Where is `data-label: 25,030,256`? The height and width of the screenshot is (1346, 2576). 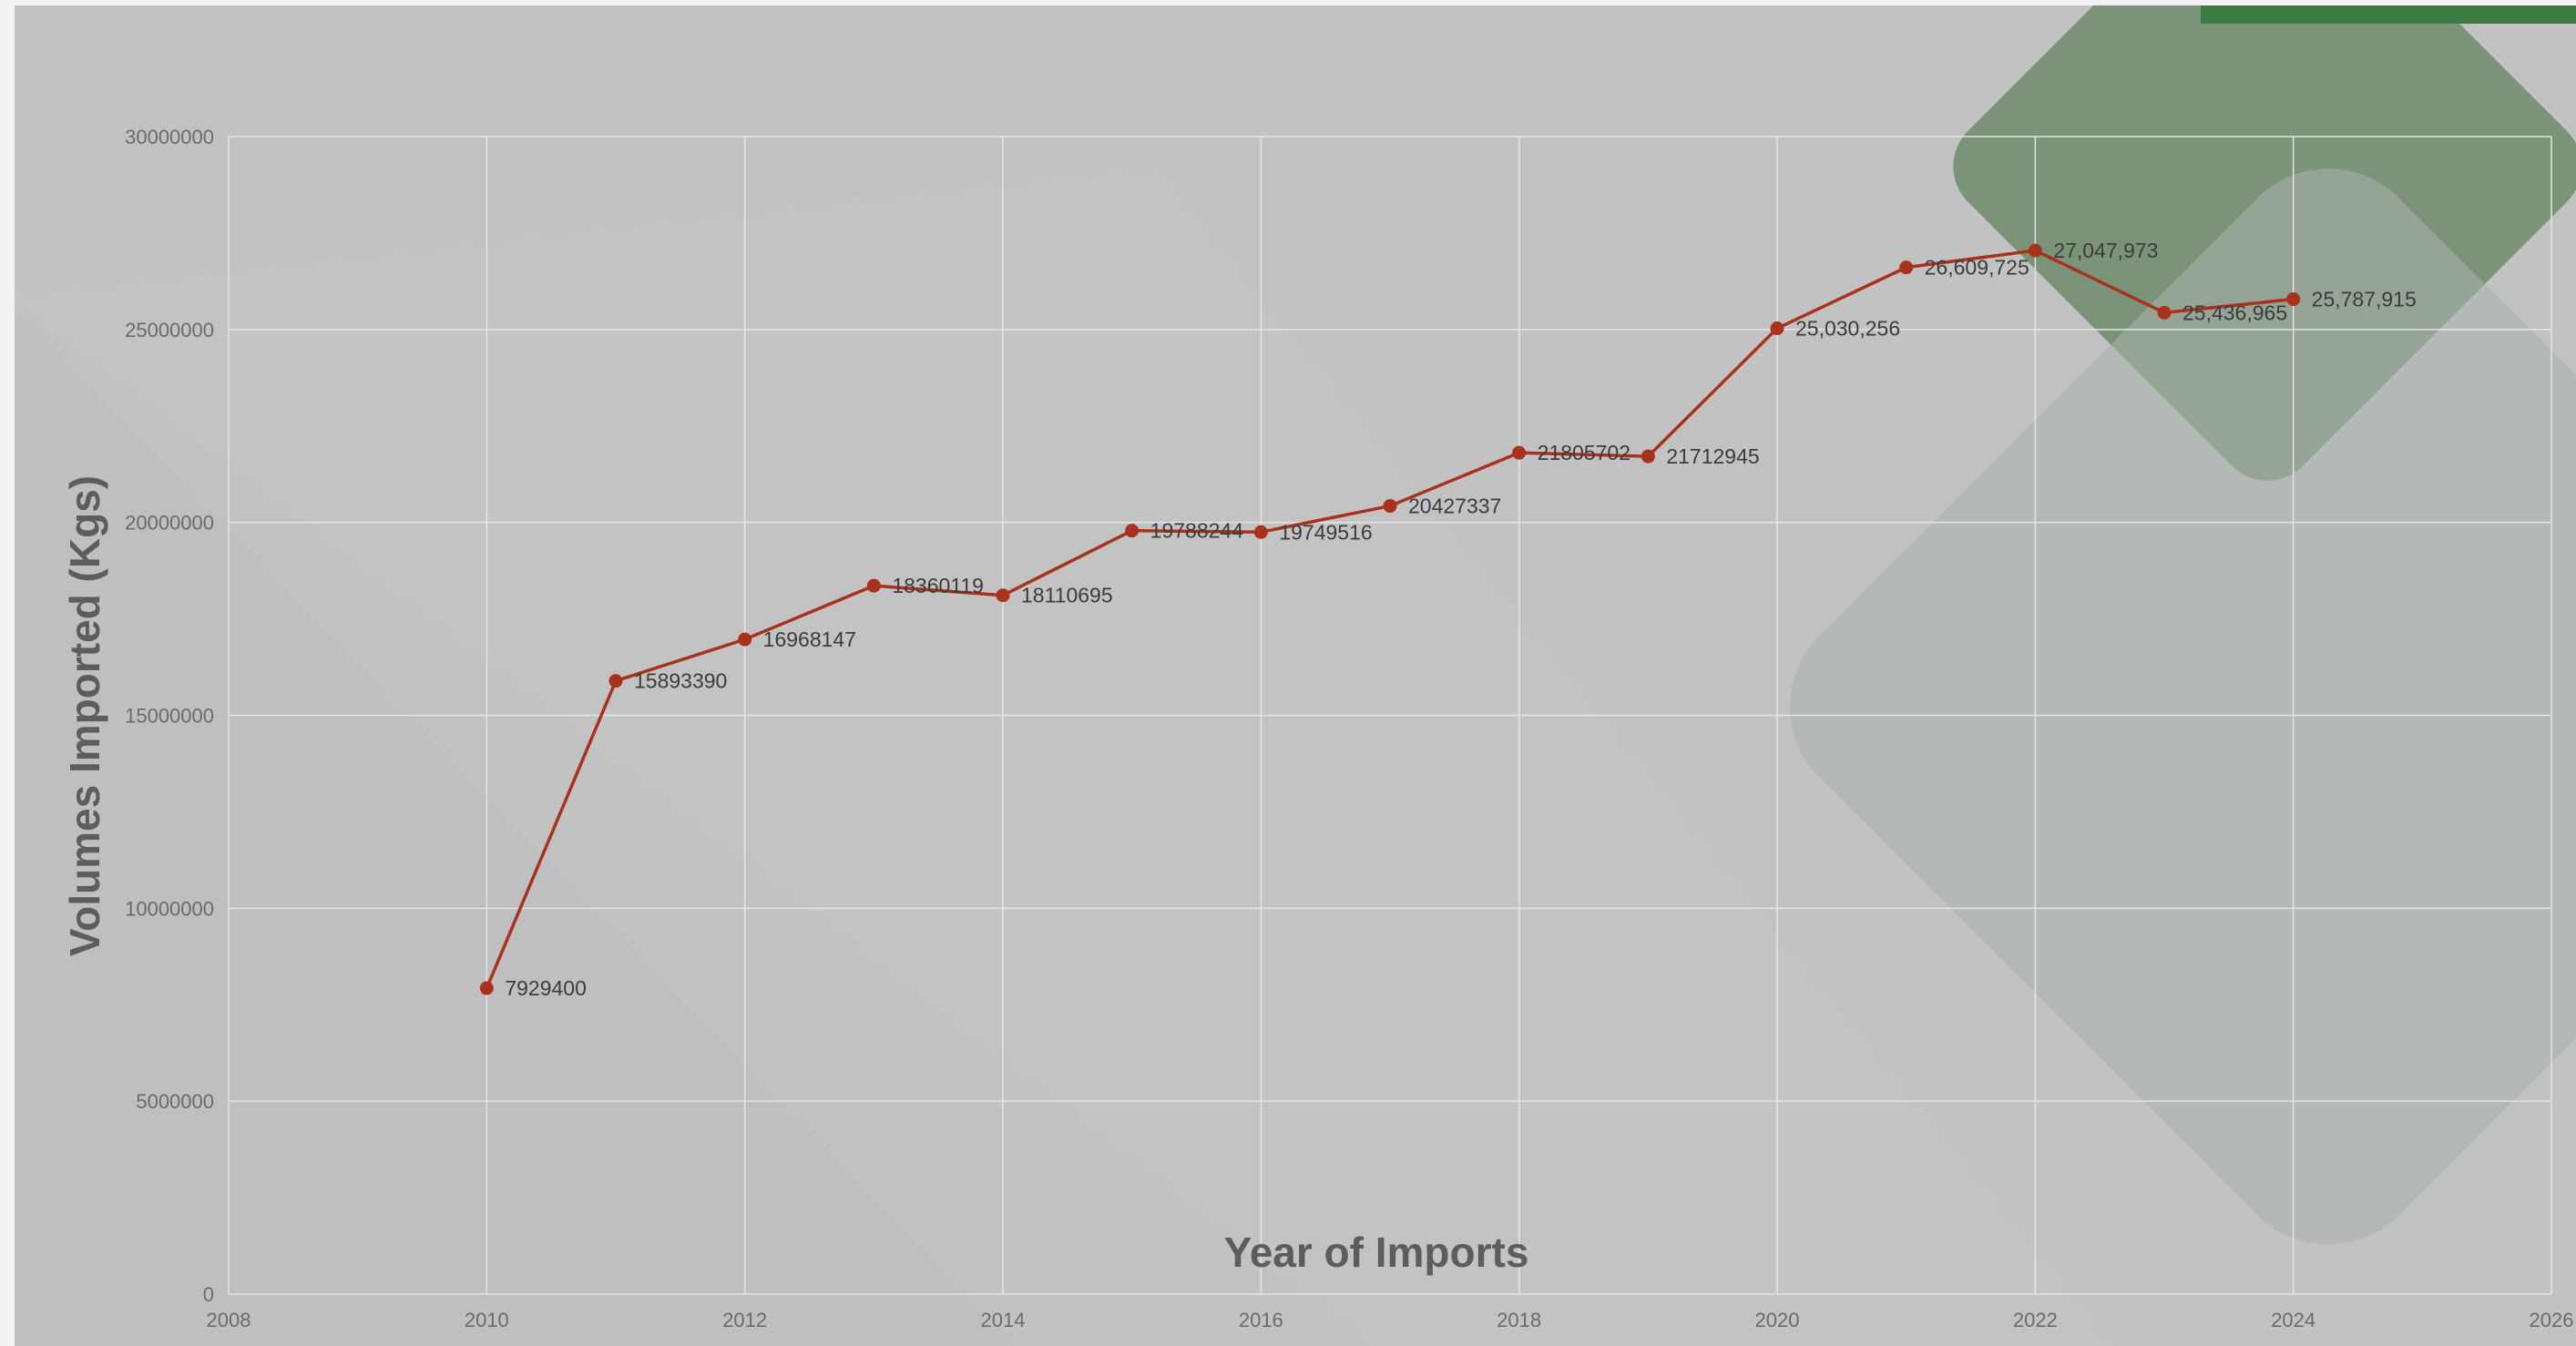 data-label: 25,030,256 is located at coordinates (1848, 329).